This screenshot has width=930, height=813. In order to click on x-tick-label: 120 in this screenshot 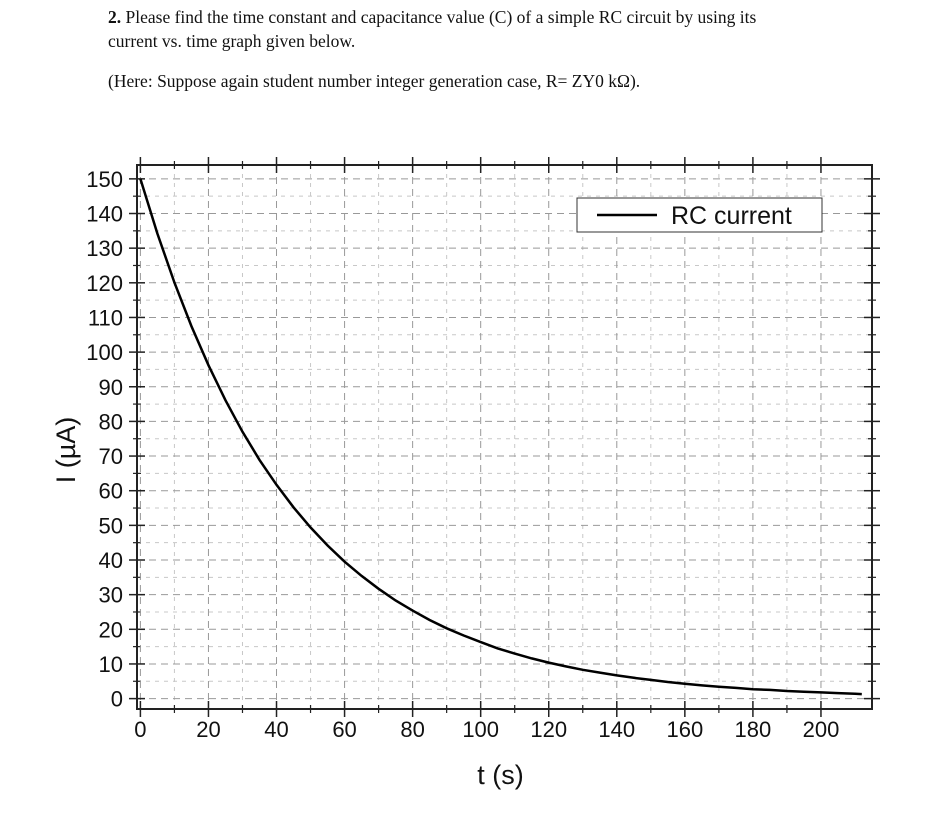, I will do `click(548, 729)`.